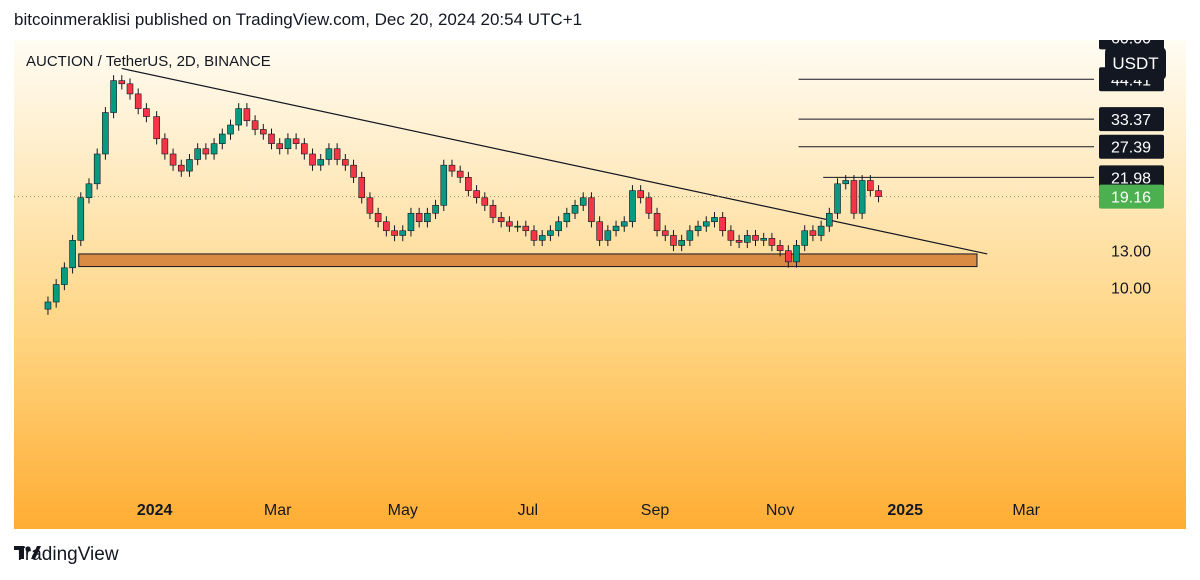  Describe the element at coordinates (905, 510) in the screenshot. I see `x-tick-label: 2025` at that location.